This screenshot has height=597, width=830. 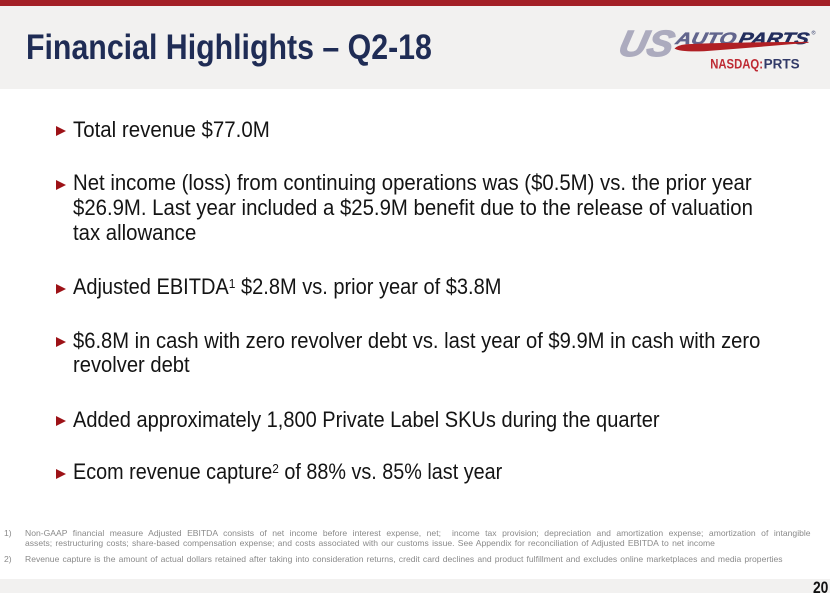 I want to click on svg-text: NASDAQ:, so click(x=736, y=64).